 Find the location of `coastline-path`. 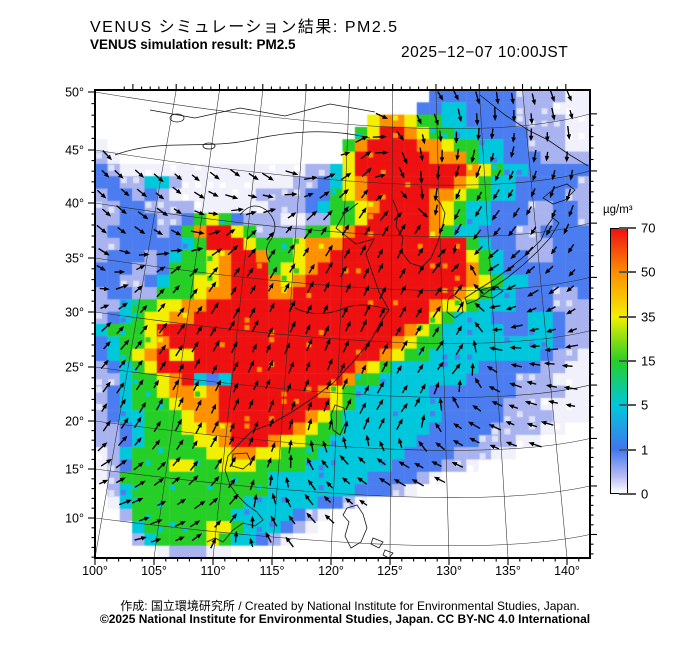

coastline-path is located at coordinates (257, 234).